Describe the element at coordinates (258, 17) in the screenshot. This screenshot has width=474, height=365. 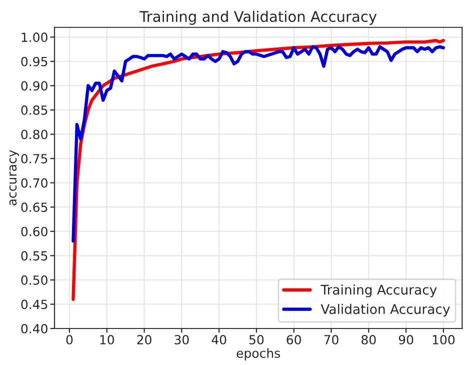
I see `chart-title: Training and Validation Accuracy` at that location.